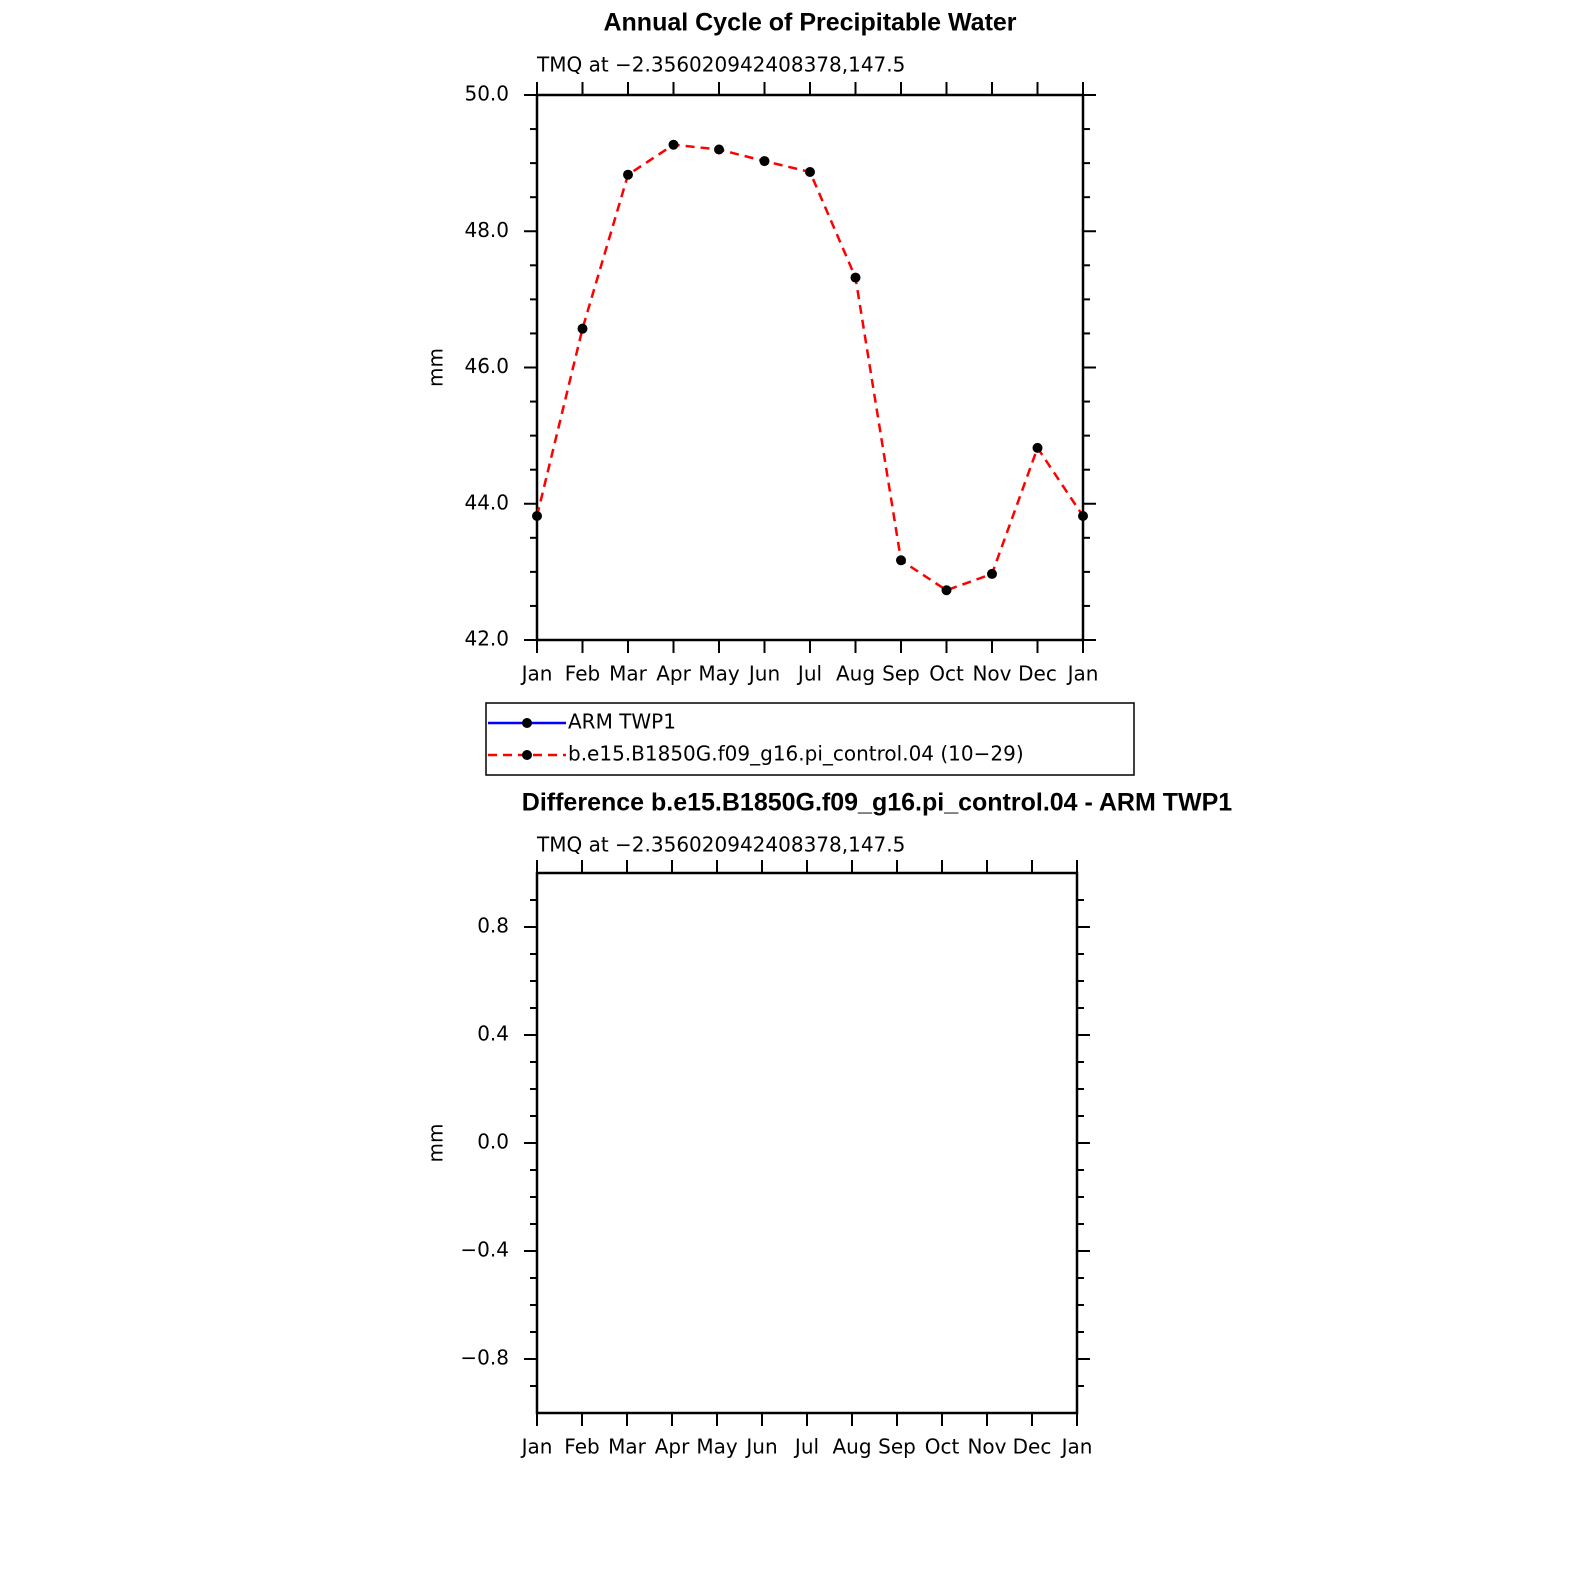 This screenshot has height=1574, width=1574. Describe the element at coordinates (486, 639) in the screenshot. I see `y-tick-label: 42.0` at that location.